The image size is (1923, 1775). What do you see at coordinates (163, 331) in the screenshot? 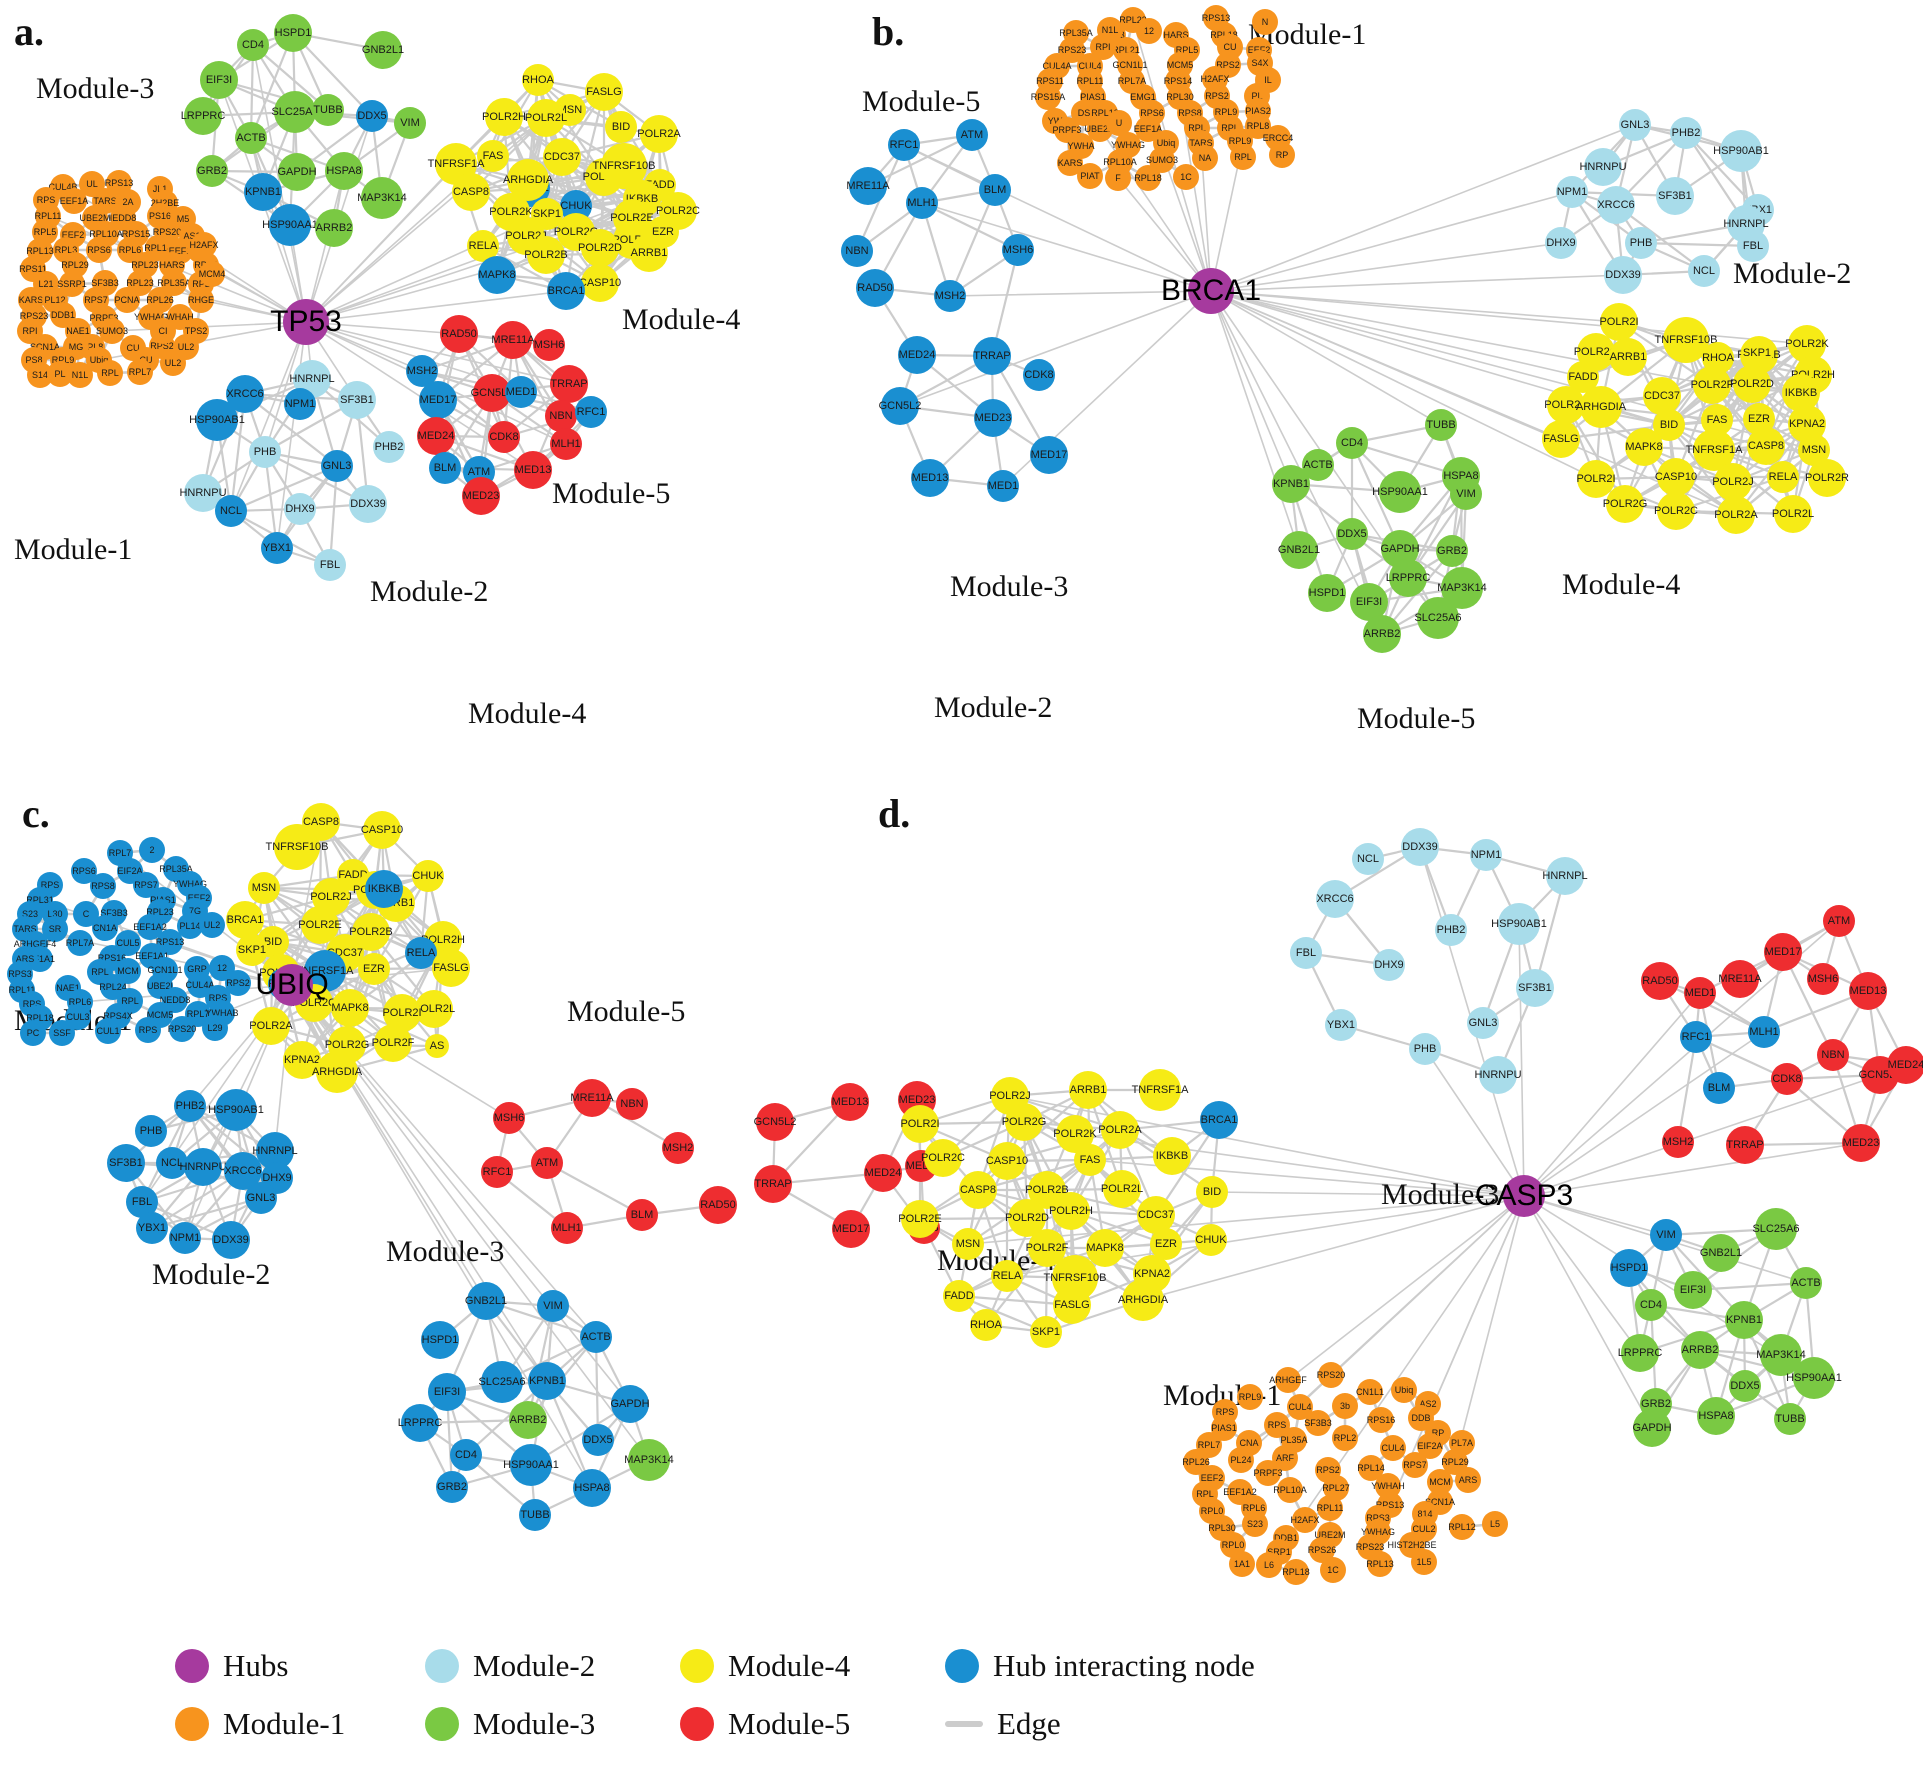
I see `node-a-m1-CI: CI` at bounding box center [163, 331].